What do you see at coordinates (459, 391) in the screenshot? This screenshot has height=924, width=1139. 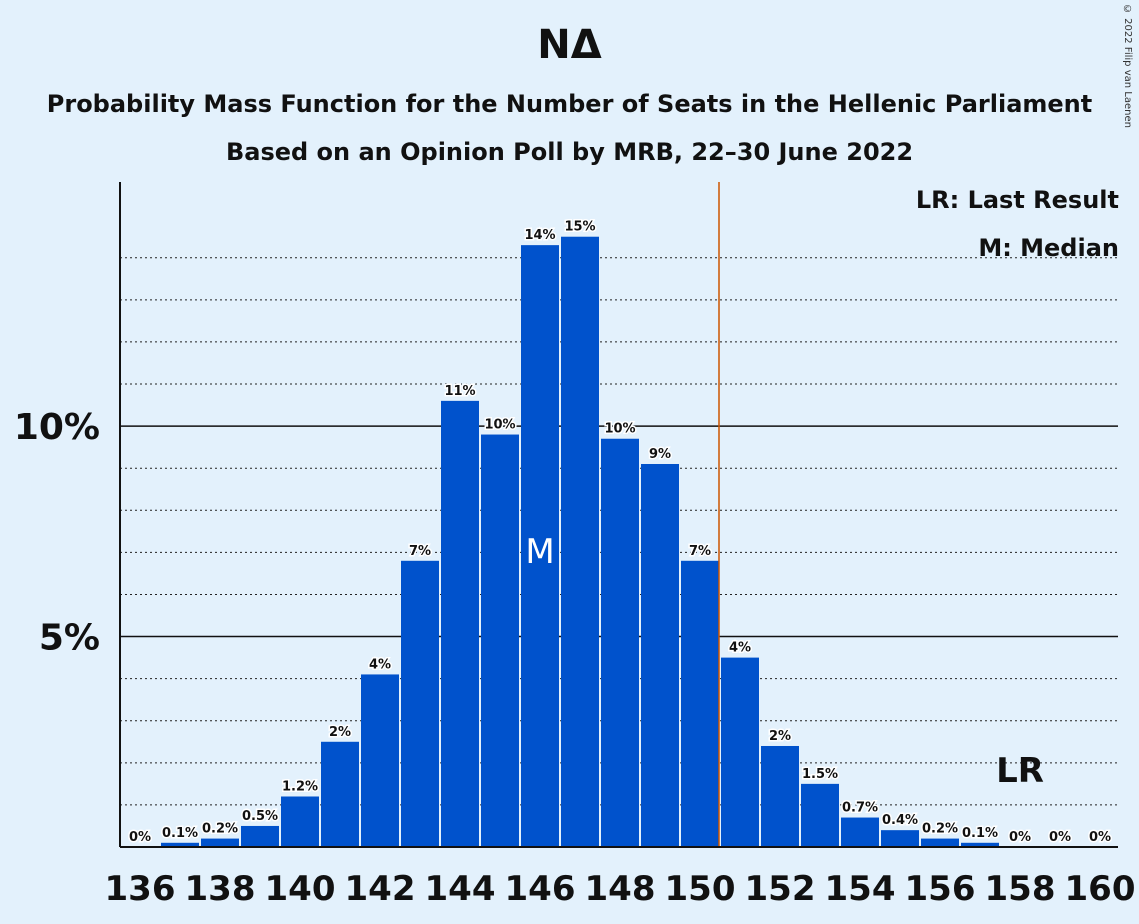 I see `bar-value-label: 11%` at bounding box center [459, 391].